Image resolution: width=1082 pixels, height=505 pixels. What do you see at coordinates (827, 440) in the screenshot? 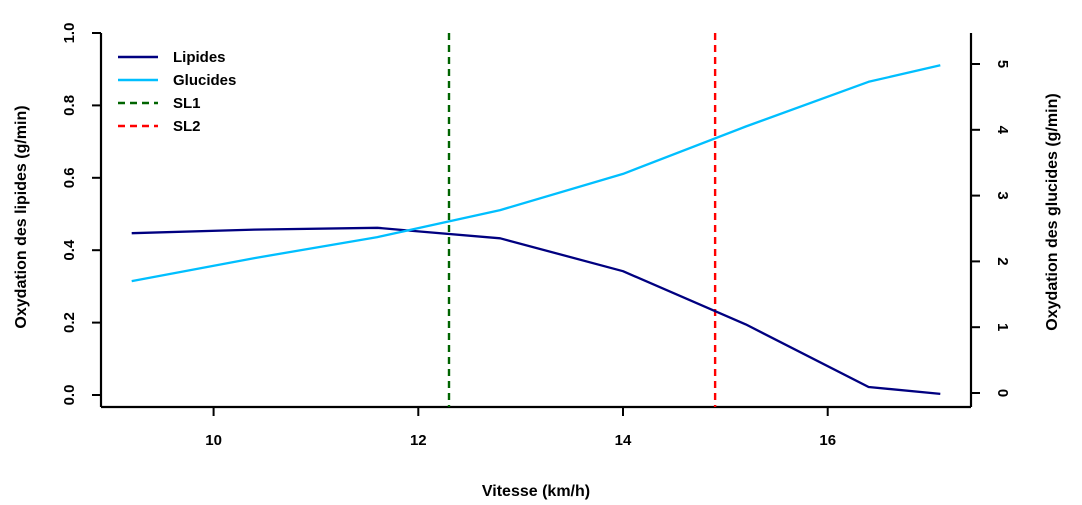
I see `x-tick-label-3: 16` at bounding box center [827, 440].